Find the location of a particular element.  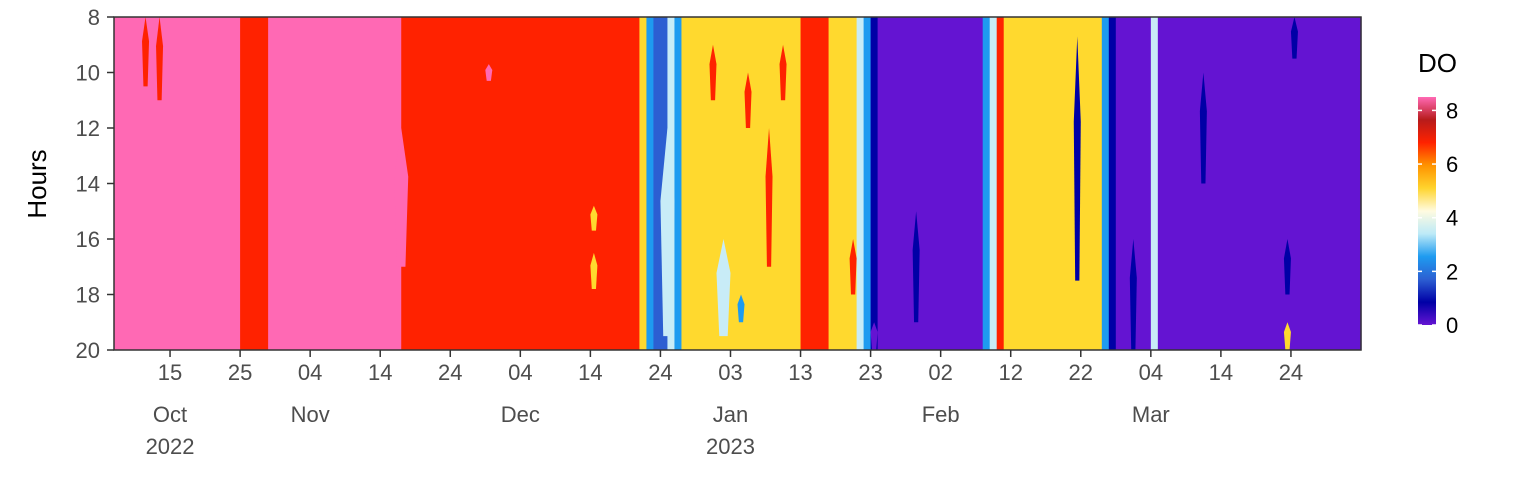

legend-tick-label: 4 is located at coordinates (1452, 218).